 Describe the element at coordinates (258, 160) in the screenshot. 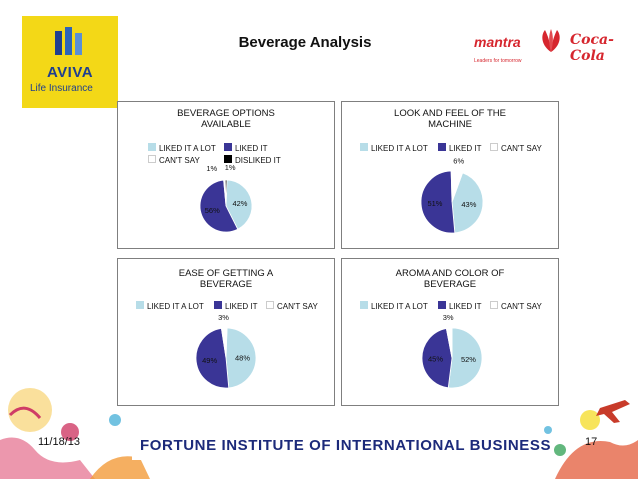

I see `legend-label: DISLIKED IT` at that location.